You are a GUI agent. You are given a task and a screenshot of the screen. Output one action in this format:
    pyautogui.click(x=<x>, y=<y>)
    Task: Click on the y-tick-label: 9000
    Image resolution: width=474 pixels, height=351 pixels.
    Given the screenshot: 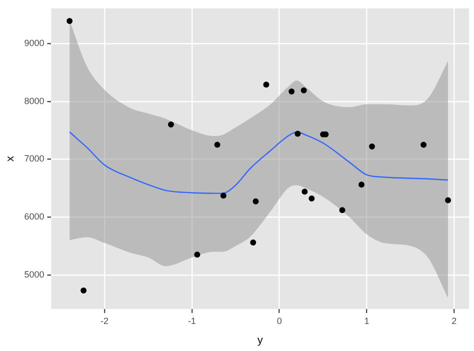 What is the action you would take?
    pyautogui.click(x=34, y=43)
    